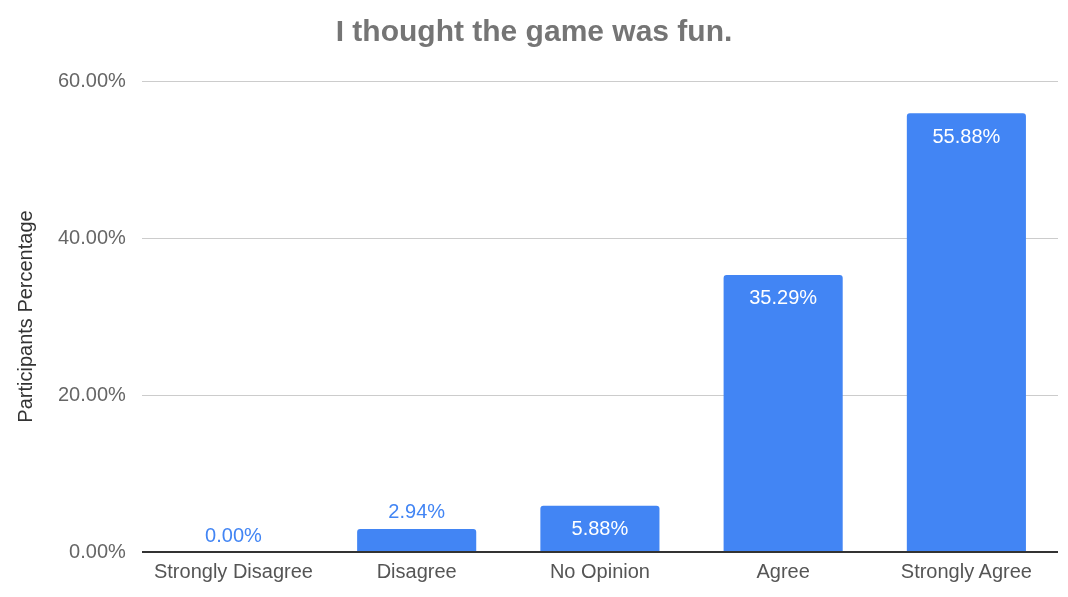  What do you see at coordinates (966, 570) in the screenshot?
I see `x-tick-label: Strongly Agree` at bounding box center [966, 570].